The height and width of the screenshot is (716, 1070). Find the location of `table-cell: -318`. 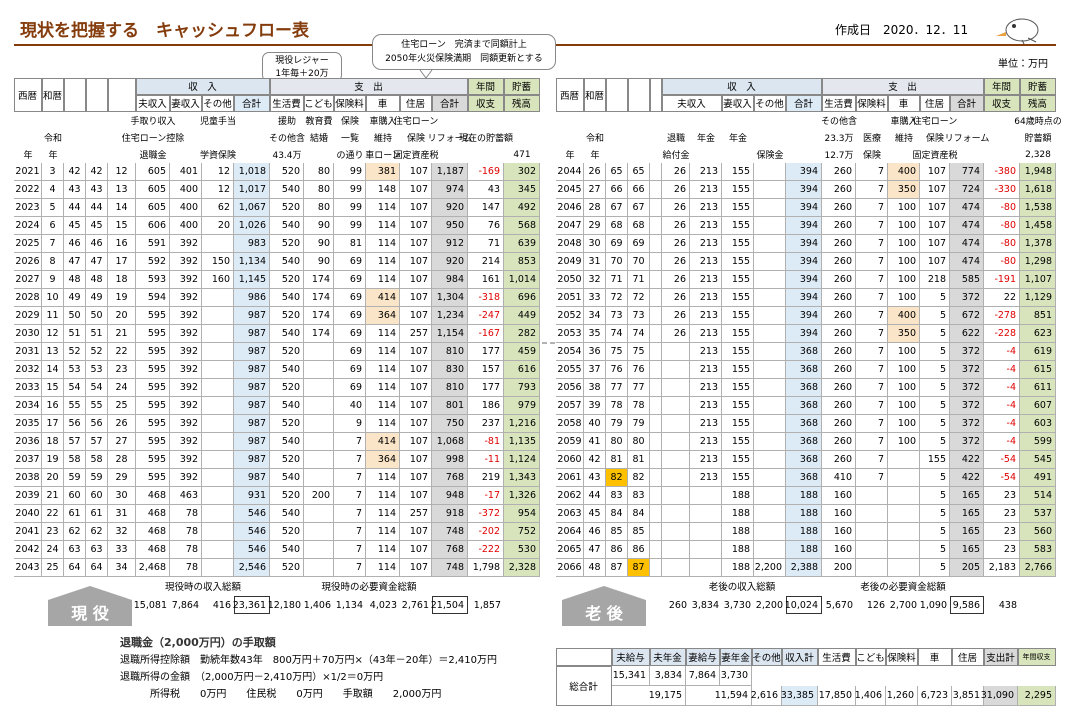

table-cell: -318 is located at coordinates (486, 298).